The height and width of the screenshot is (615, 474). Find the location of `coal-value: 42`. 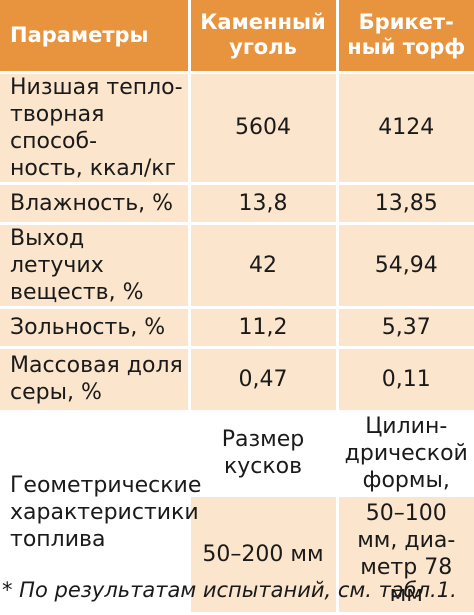

coal-value: 42 is located at coordinates (264, 266).